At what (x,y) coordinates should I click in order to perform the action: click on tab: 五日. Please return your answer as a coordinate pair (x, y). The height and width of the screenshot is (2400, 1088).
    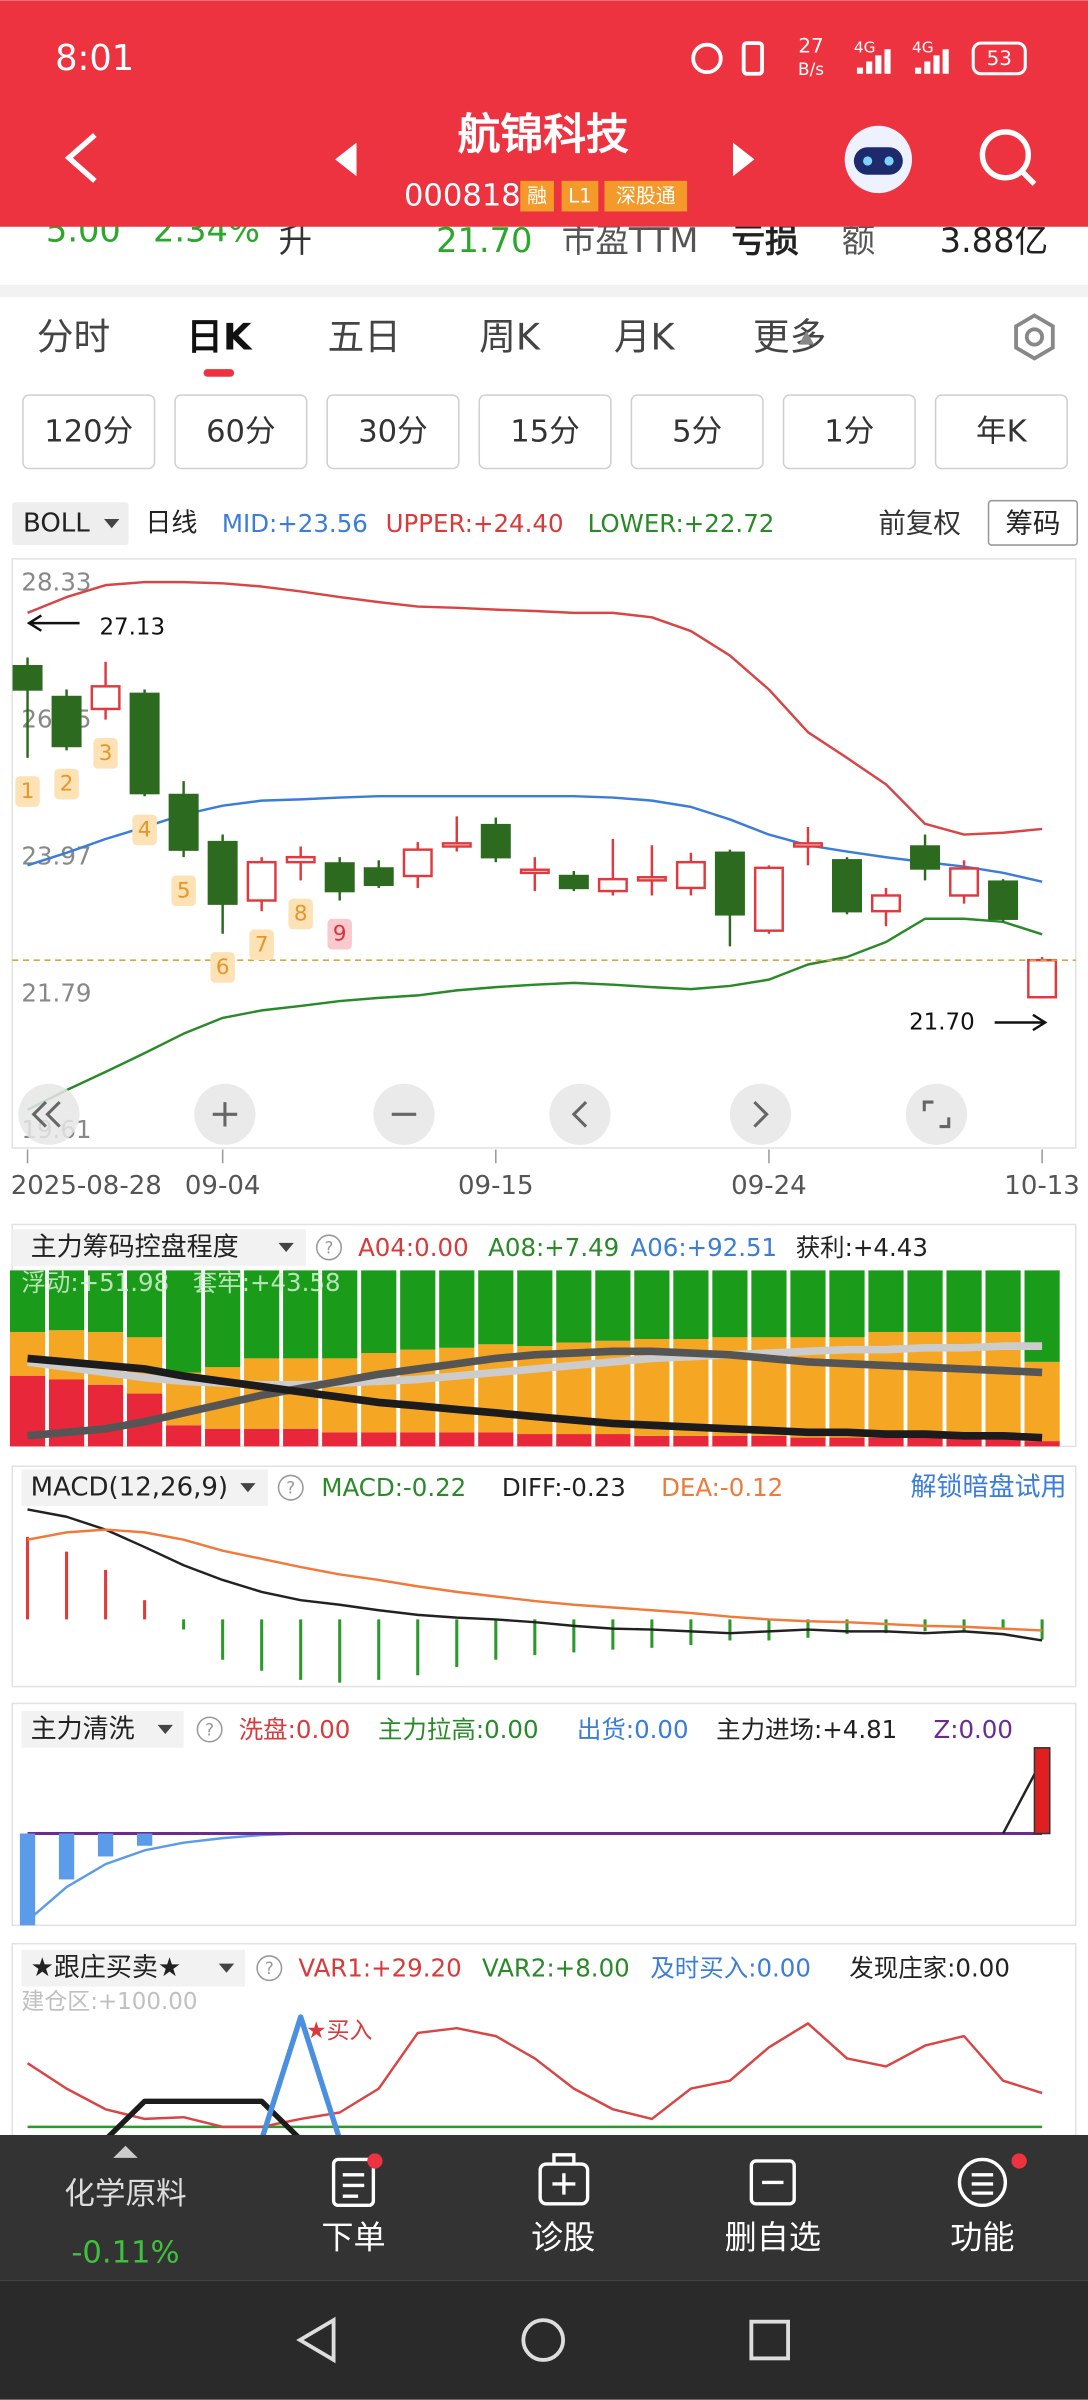
    Looking at the image, I should click on (363, 336).